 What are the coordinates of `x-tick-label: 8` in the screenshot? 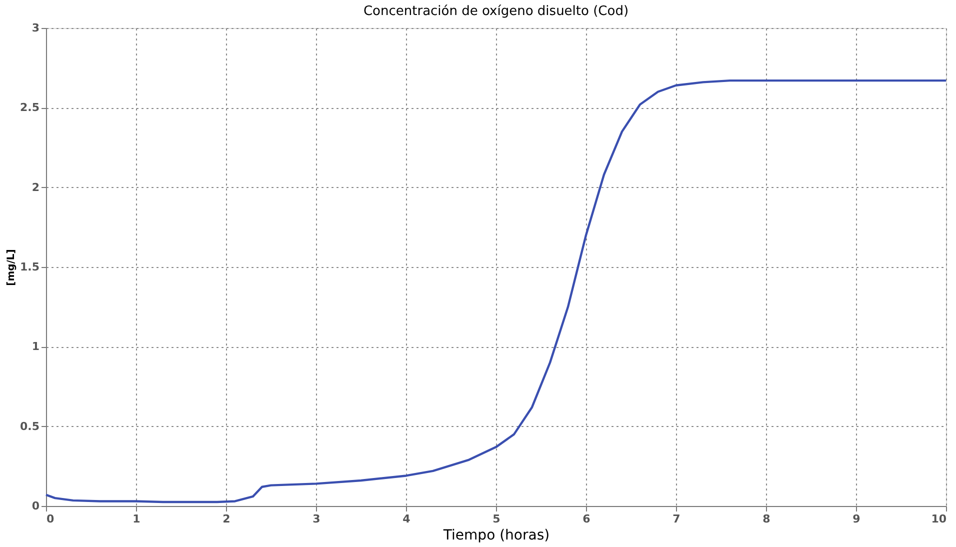 It's located at (766, 519).